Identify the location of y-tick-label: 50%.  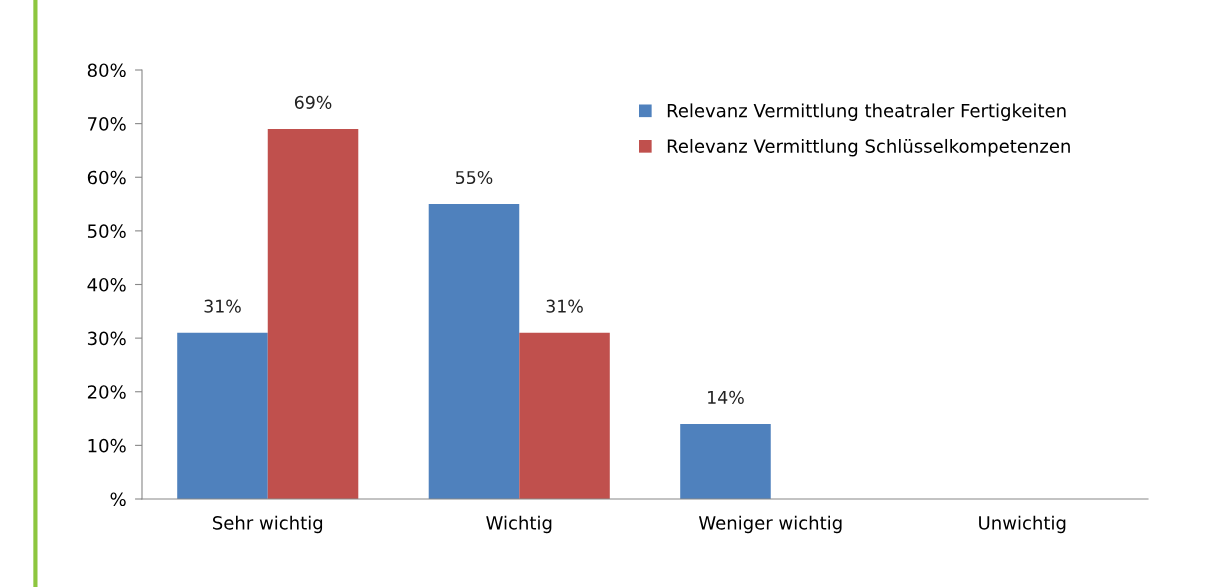
(106, 231).